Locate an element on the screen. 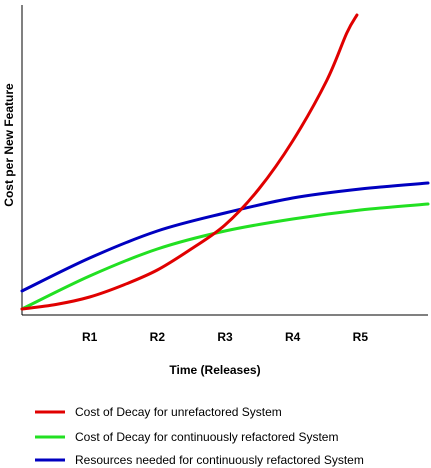 This screenshot has height=468, width=431. x-axis-title: Time (Releases) is located at coordinates (214, 370).